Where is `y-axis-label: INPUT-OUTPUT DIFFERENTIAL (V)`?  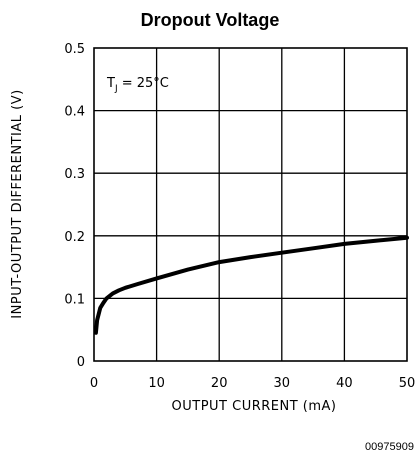
y-axis-label: INPUT-OUTPUT DIFFERENTIAL (V) is located at coordinates (17, 203).